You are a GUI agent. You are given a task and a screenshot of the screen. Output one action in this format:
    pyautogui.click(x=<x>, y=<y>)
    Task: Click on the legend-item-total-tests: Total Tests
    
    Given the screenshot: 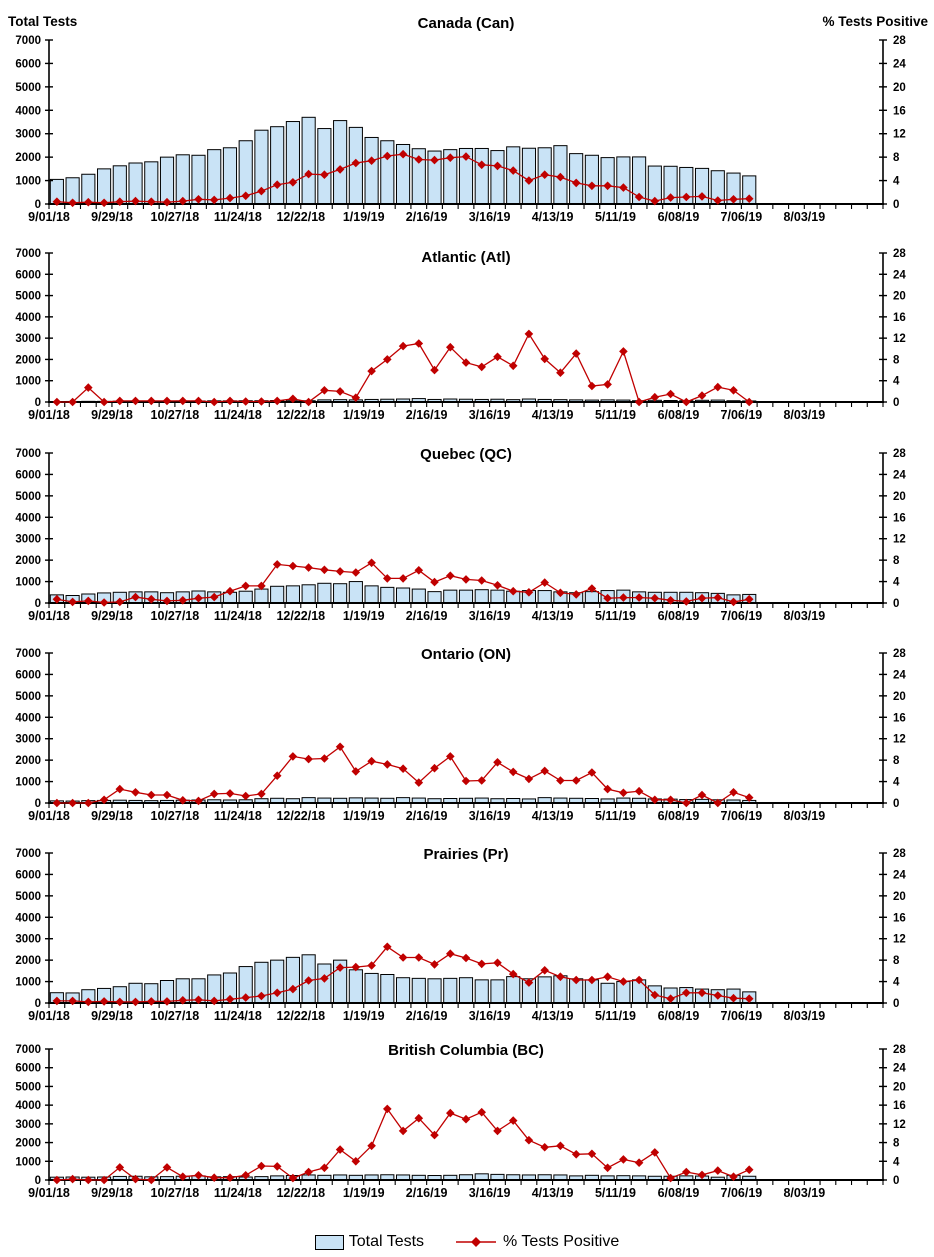 What is the action you would take?
    pyautogui.click(x=369, y=1242)
    